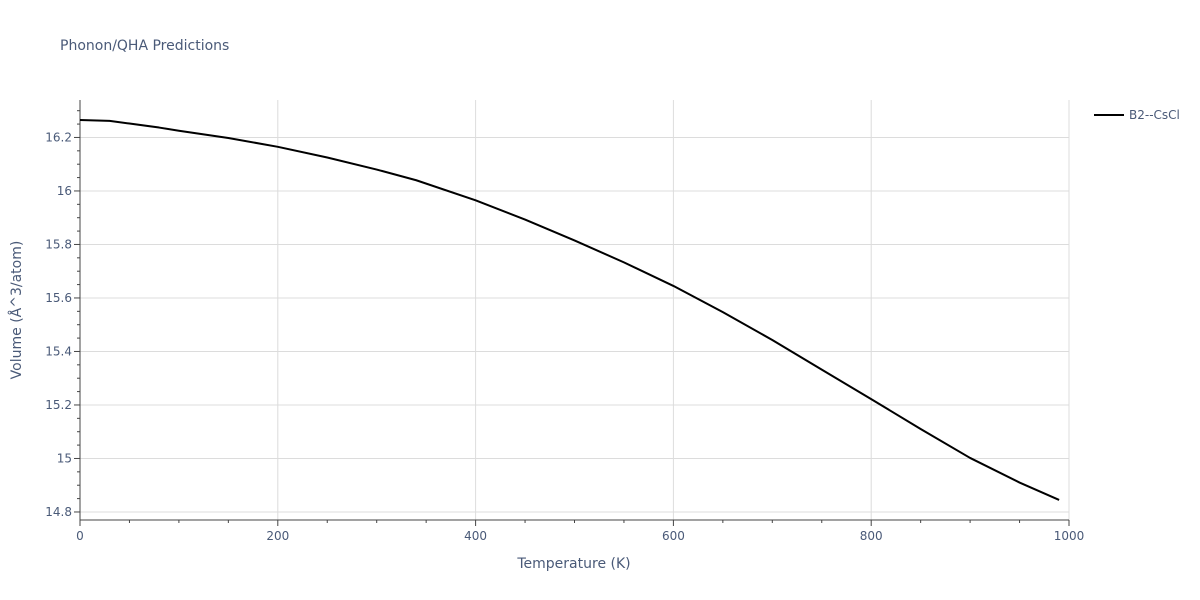 The width and height of the screenshot is (1200, 600). I want to click on x-tick-label: 400, so click(475, 536).